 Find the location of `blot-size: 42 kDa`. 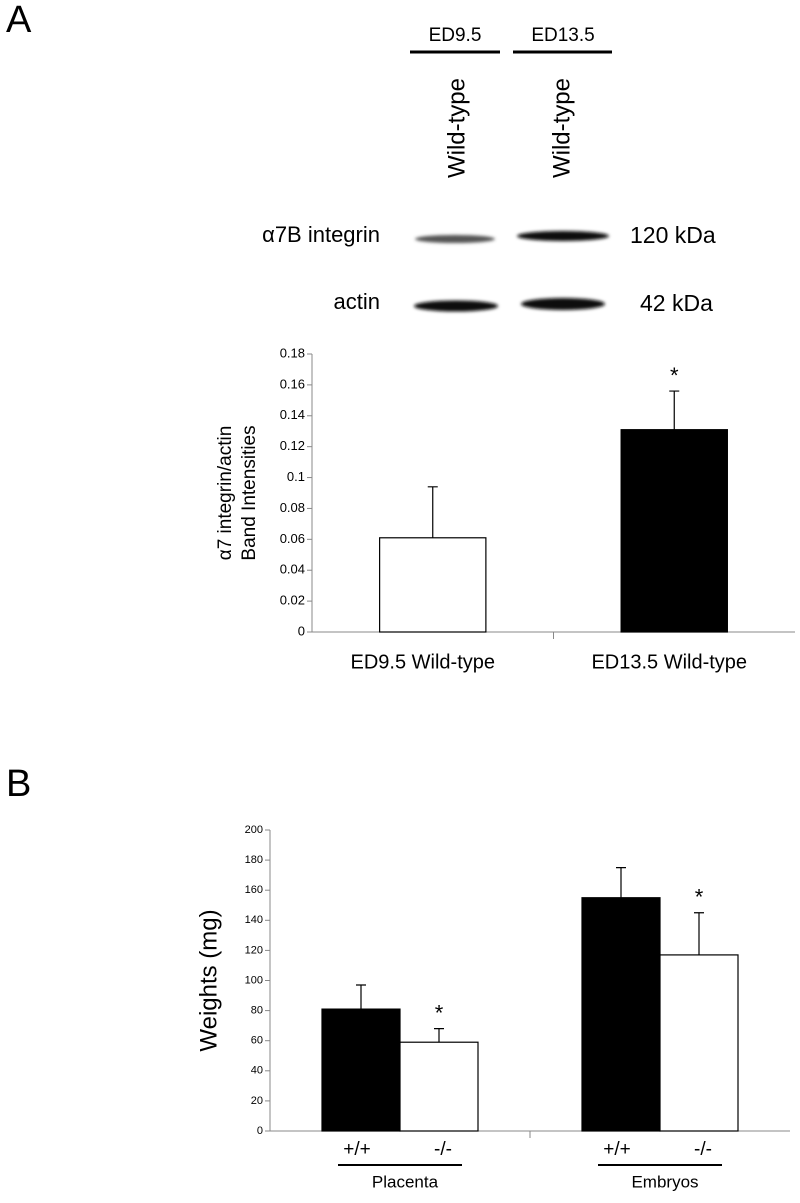

blot-size: 42 kDa is located at coordinates (676, 303).